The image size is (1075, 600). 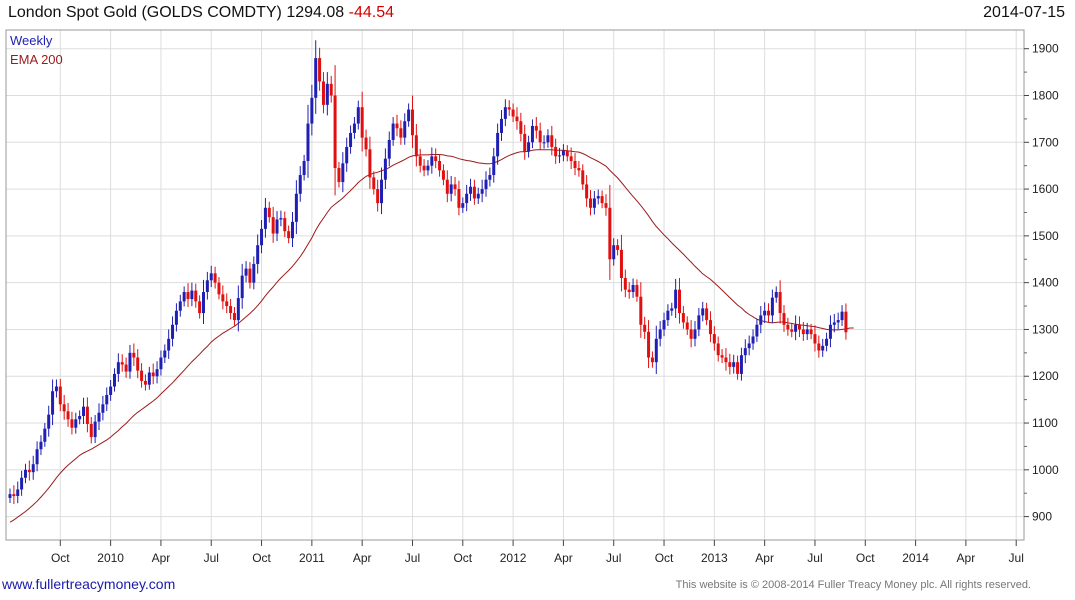 What do you see at coordinates (110, 558) in the screenshot?
I see `x-tick-label: 2010` at bounding box center [110, 558].